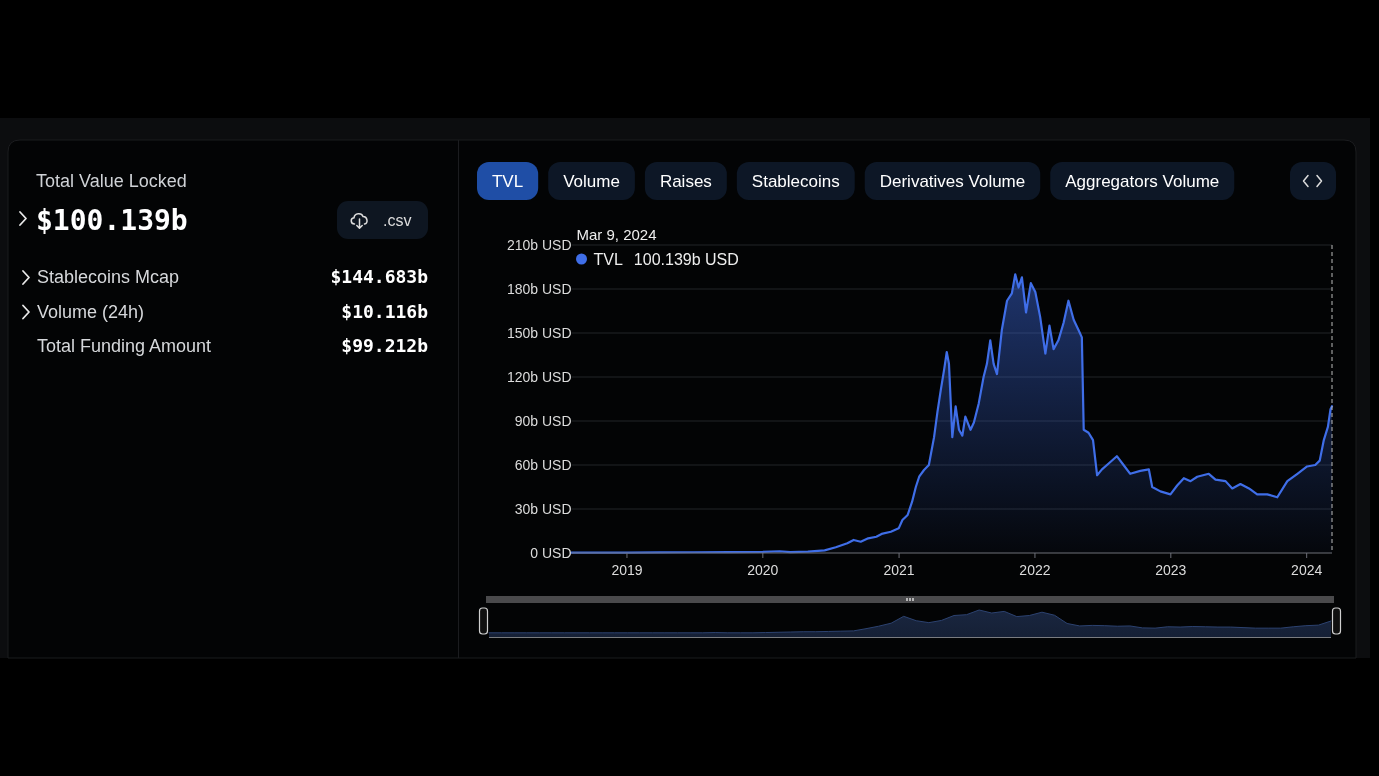 The height and width of the screenshot is (776, 1379). I want to click on text: $144.683b, so click(379, 276).